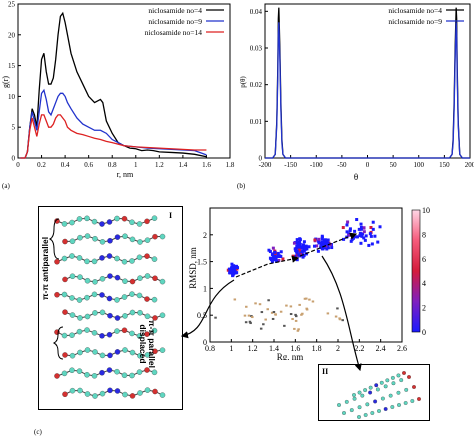 Image resolution: width=474 pixels, height=438 pixels. Describe the element at coordinates (243, 82) in the screenshot. I see `angle-ylabel: p(θ)` at that location.